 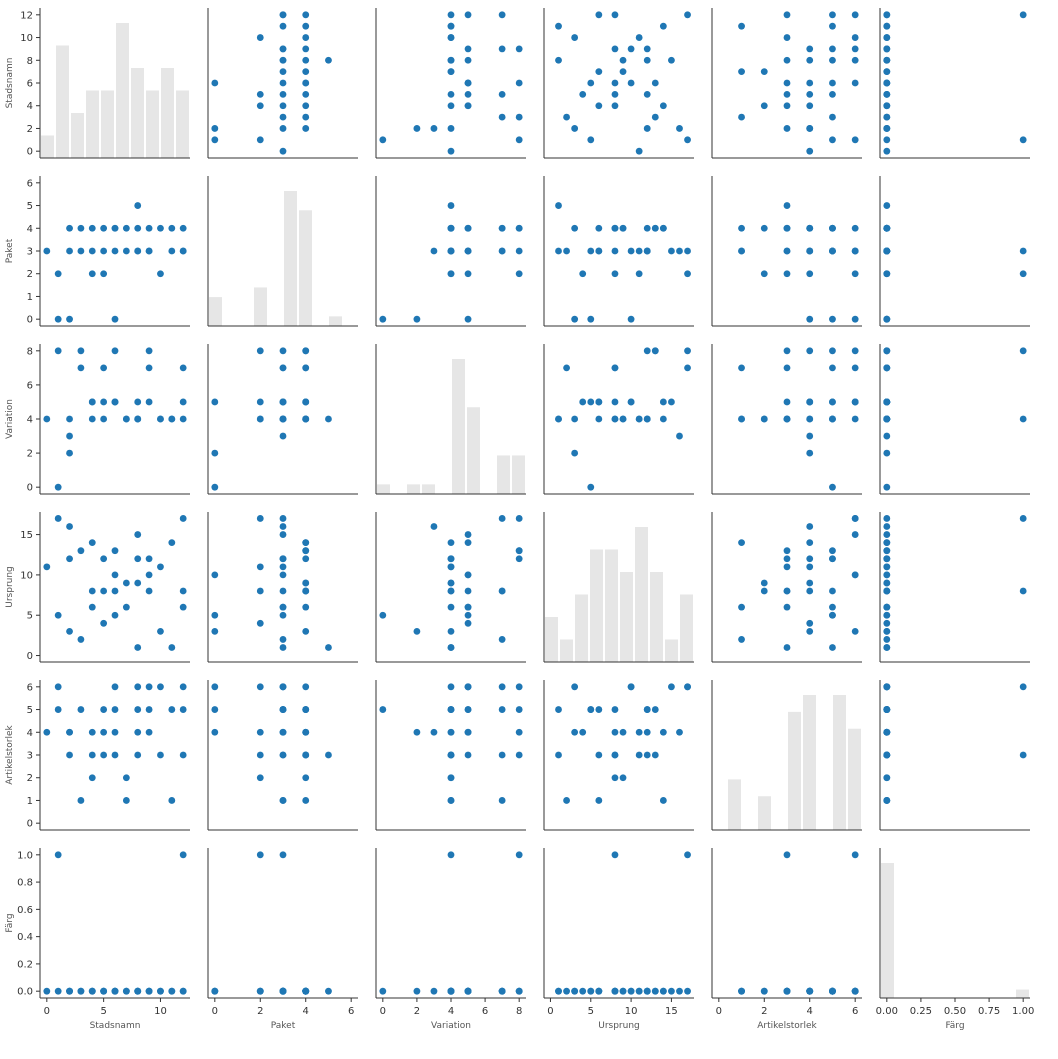 What do you see at coordinates (955, 1011) in the screenshot?
I see `x-tick-label: 0.50` at bounding box center [955, 1011].